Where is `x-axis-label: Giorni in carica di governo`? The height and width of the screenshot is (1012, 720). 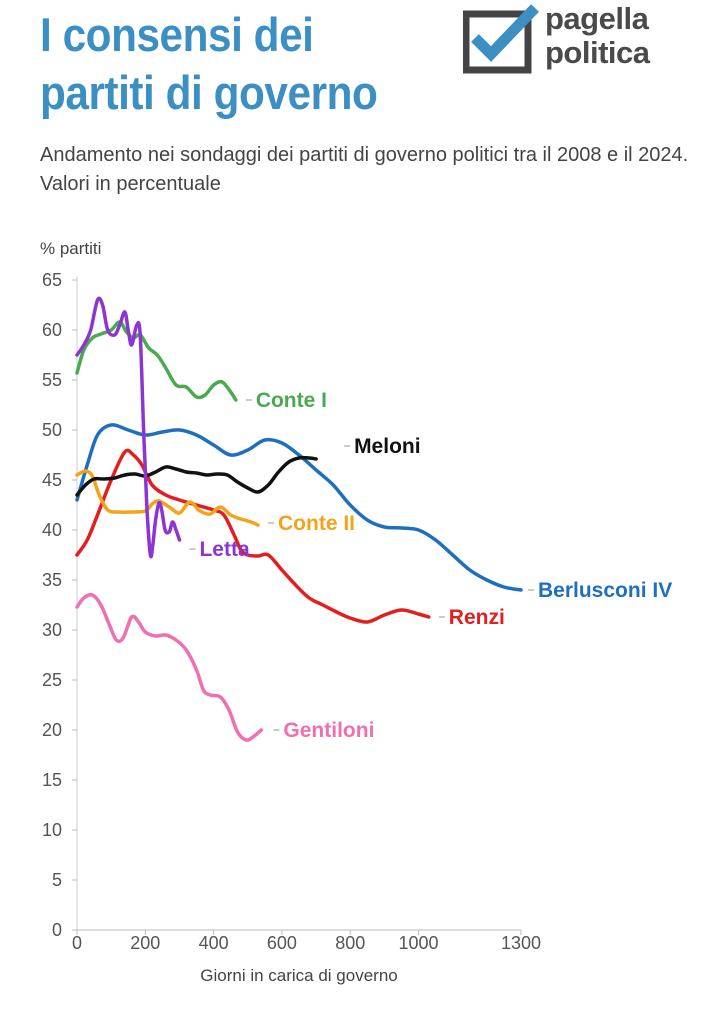 x-axis-label: Giorni in carica di governo is located at coordinates (298, 975).